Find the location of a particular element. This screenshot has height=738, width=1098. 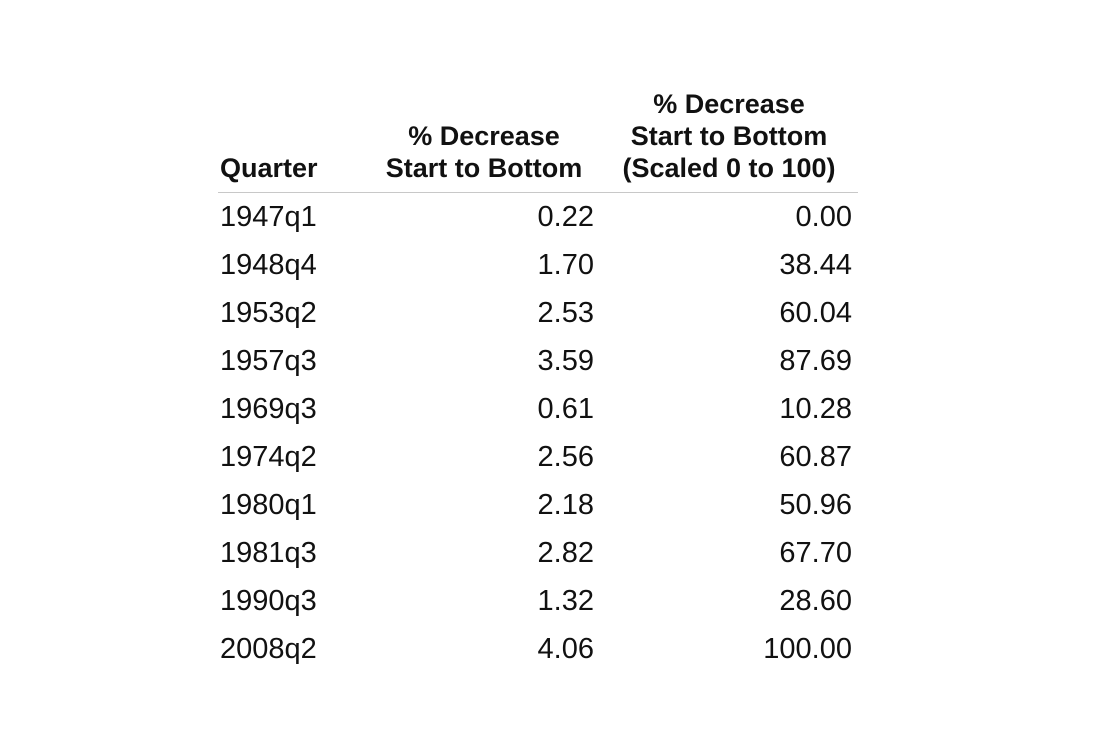

table-row: 2008q2 4.06 100.00 is located at coordinates (538, 649).